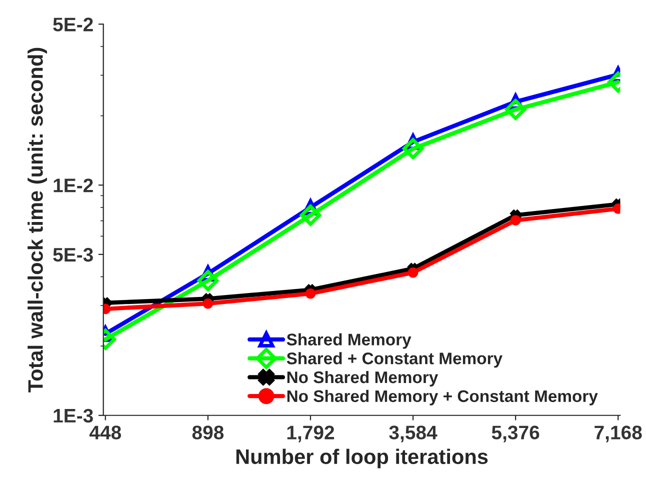 The height and width of the screenshot is (483, 646). What do you see at coordinates (38, 220) in the screenshot?
I see `y-axis-title: Total wall-clock time (unit: second)` at bounding box center [38, 220].